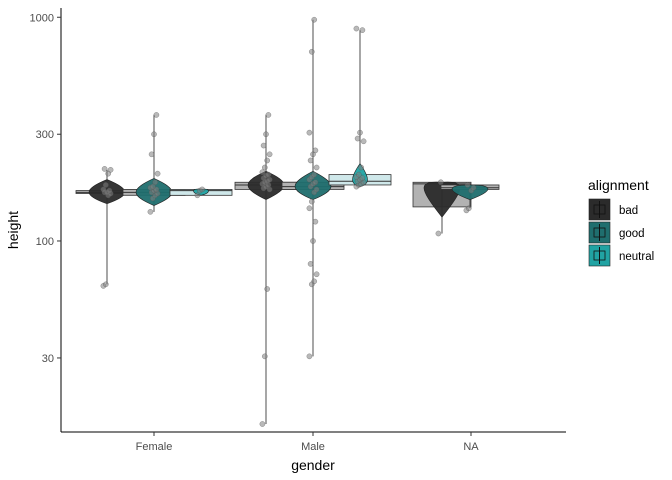 The image size is (672, 480). I want to click on y-tick-label: 1000, so click(42, 18).